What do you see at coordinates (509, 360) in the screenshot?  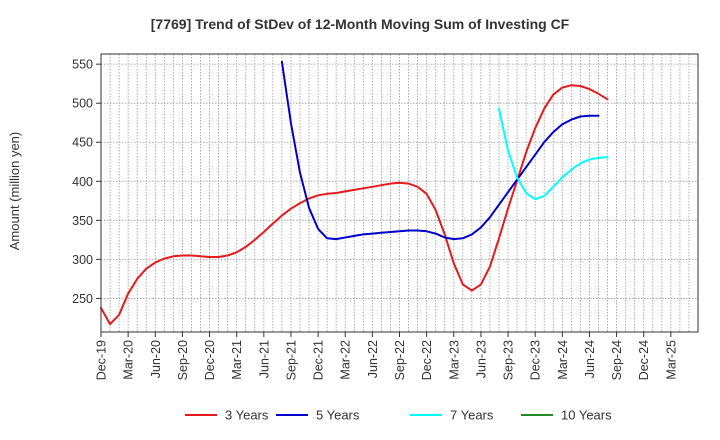 I see `x-tick-label: Sep-23` at bounding box center [509, 360].